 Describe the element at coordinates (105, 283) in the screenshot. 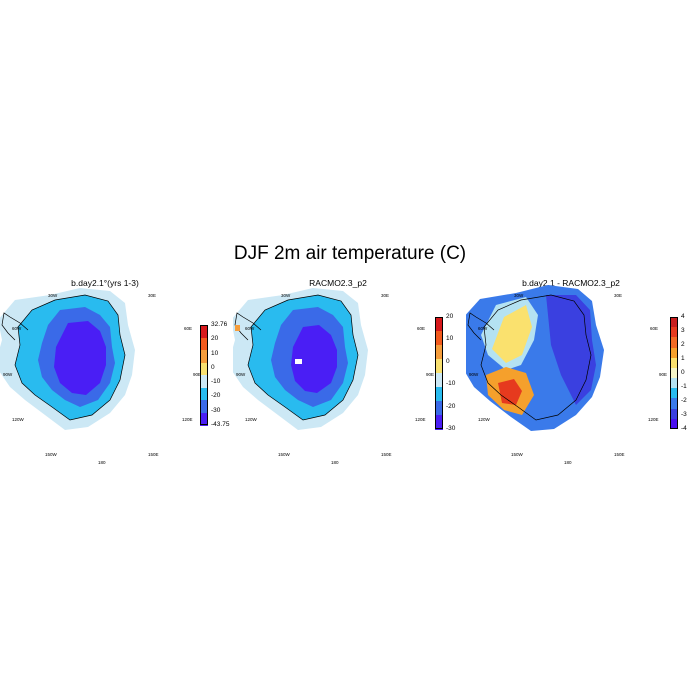

I see `panel-title: b.day2.1°(yrs 1-3)` at that location.